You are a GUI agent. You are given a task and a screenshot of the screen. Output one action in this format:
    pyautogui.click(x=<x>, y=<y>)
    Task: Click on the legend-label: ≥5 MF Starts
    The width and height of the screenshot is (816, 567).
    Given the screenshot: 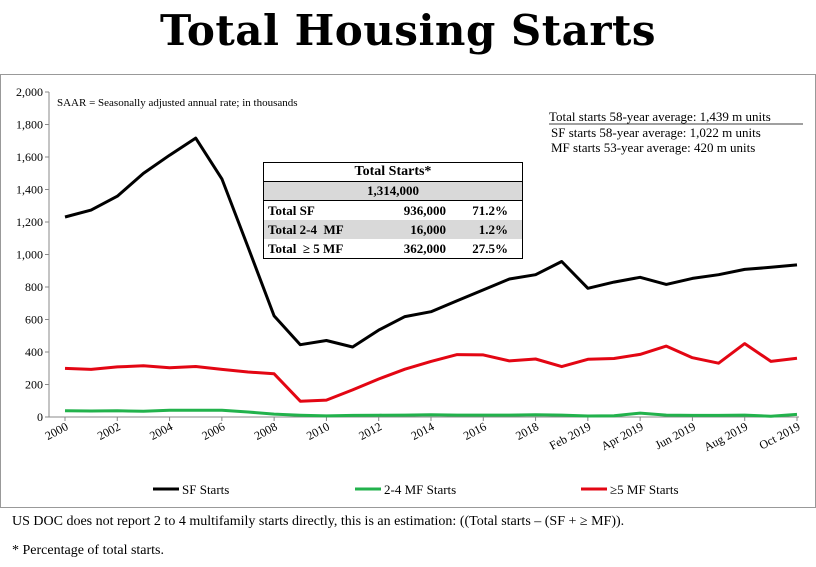 What is the action you would take?
    pyautogui.click(x=644, y=489)
    